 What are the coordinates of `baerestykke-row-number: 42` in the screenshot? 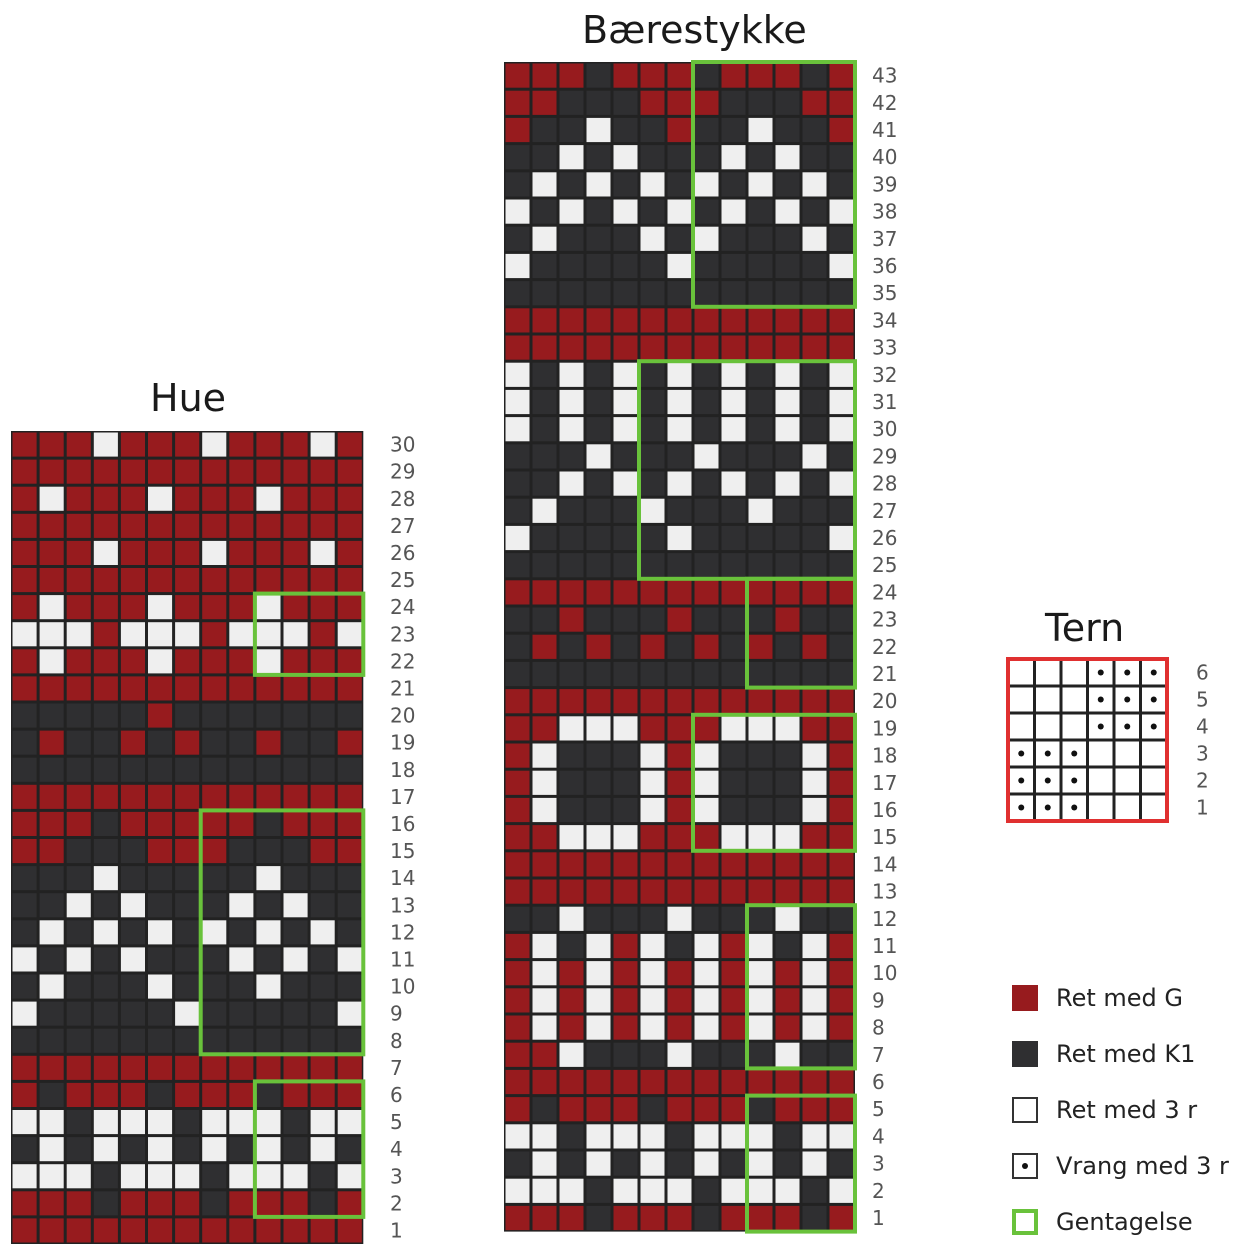 It's located at (884, 103).